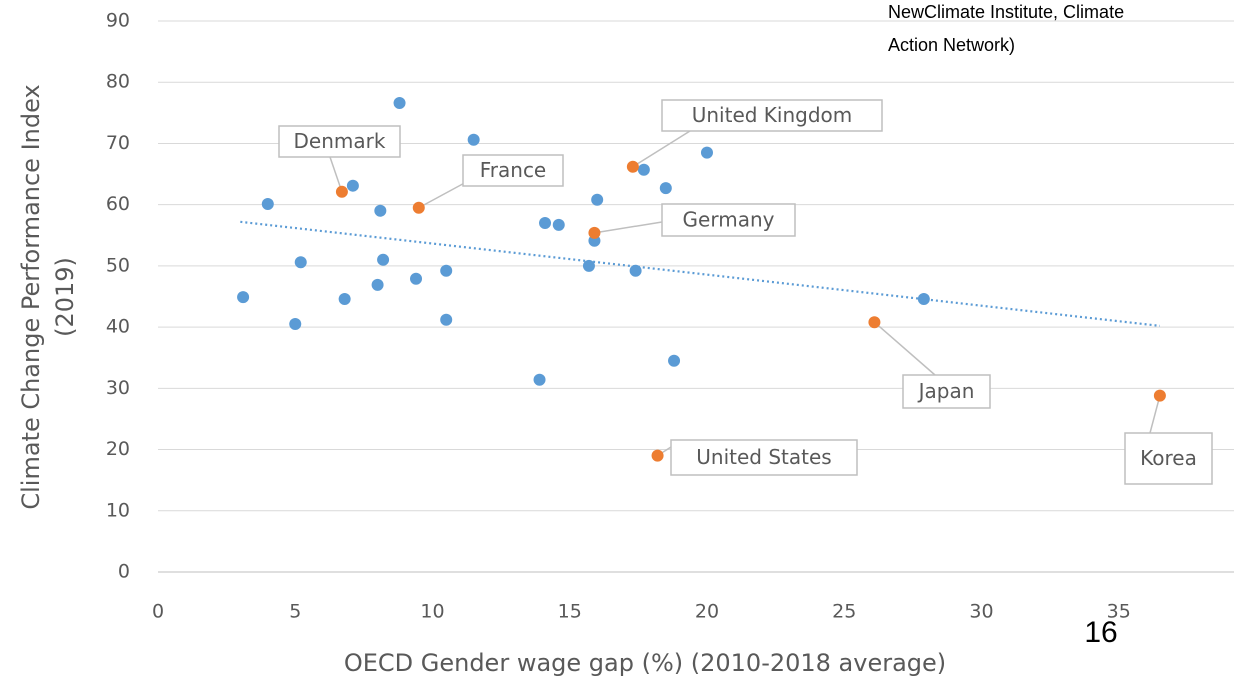 The width and height of the screenshot is (1234, 683). What do you see at coordinates (295, 612) in the screenshot?
I see `x-tick-label: 5` at bounding box center [295, 612].